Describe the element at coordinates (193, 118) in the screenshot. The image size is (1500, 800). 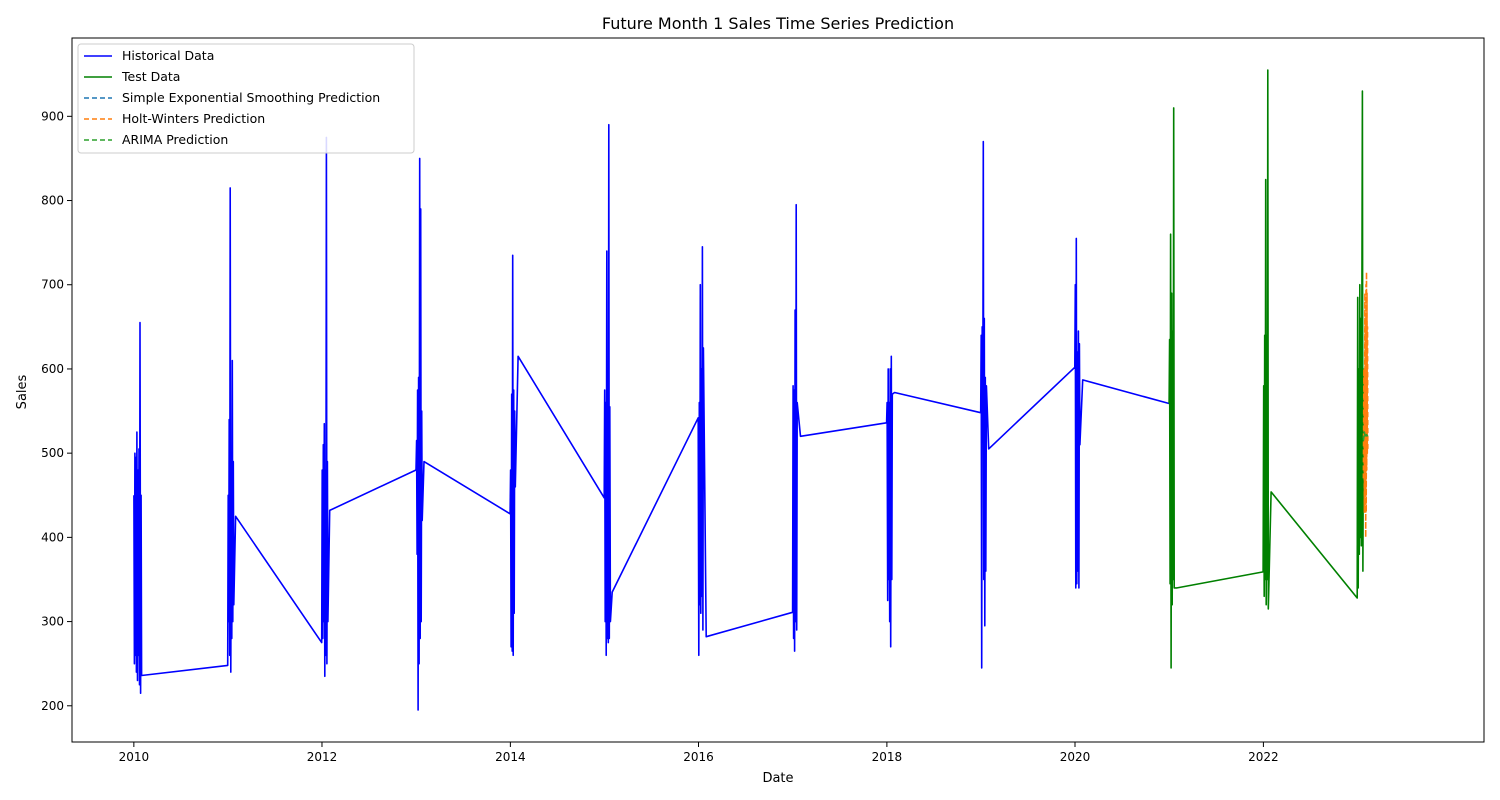
I see `legend-label-holt-winters-prediction: Holt-Winters Prediction` at that location.